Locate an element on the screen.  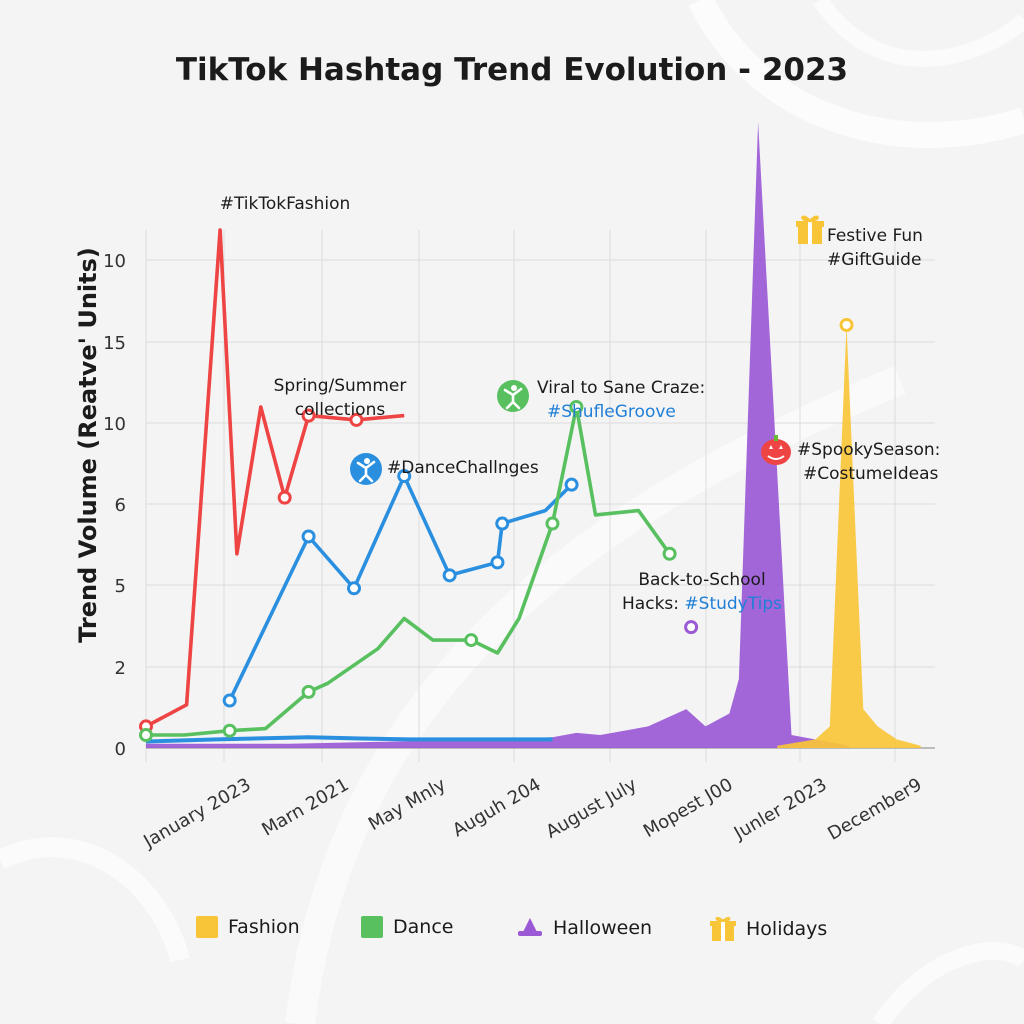
annotation-line: Viral to Sane Craze: is located at coordinates (621, 388).